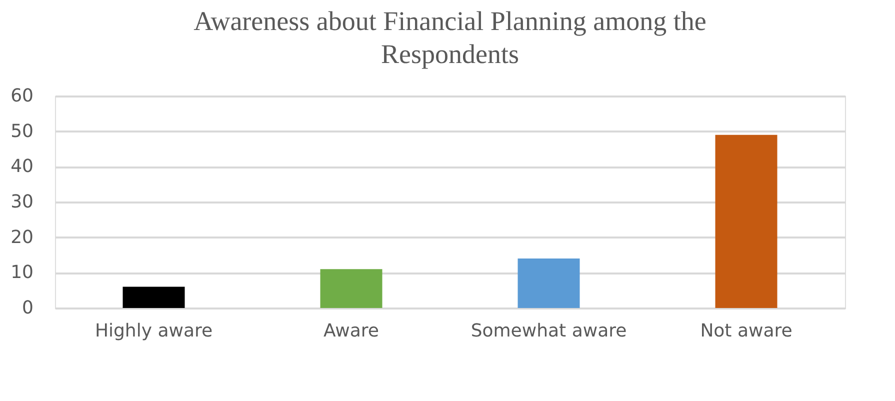 The width and height of the screenshot is (895, 401). I want to click on y-tick-label: 10, so click(22, 273).